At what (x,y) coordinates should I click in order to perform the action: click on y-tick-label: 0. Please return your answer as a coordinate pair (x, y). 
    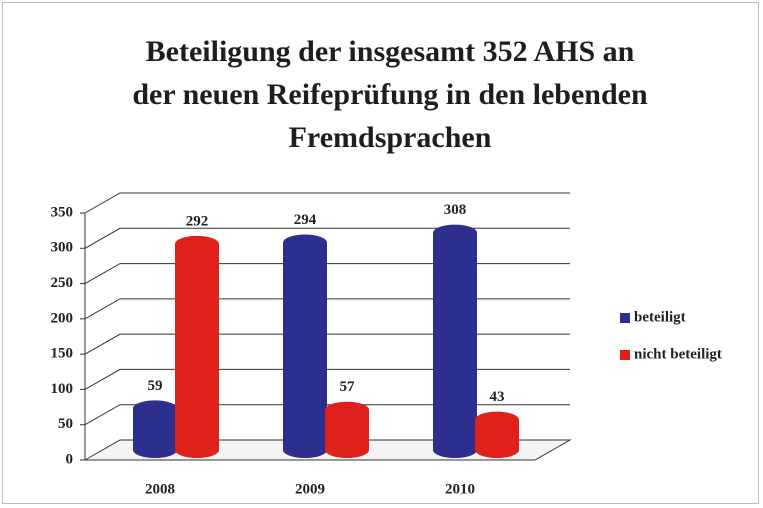
    Looking at the image, I should click on (70, 459).